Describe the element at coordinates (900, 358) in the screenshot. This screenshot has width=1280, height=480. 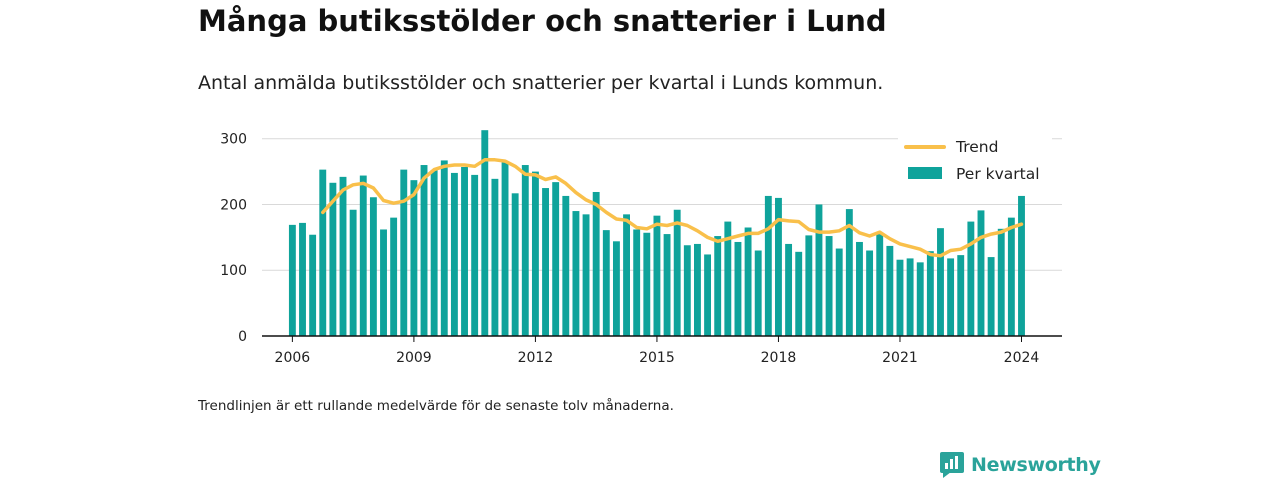
I see `x-tick-label: 2021` at that location.